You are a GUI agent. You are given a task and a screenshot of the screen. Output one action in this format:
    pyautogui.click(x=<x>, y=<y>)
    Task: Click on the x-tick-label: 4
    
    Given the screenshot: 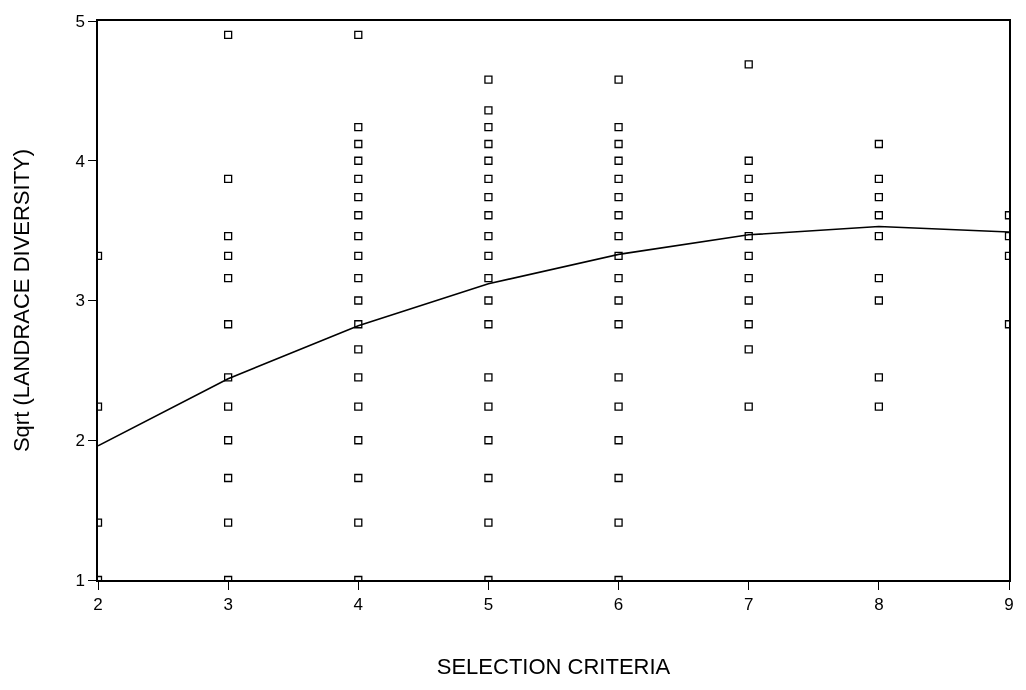 What is the action you would take?
    pyautogui.click(x=358, y=605)
    